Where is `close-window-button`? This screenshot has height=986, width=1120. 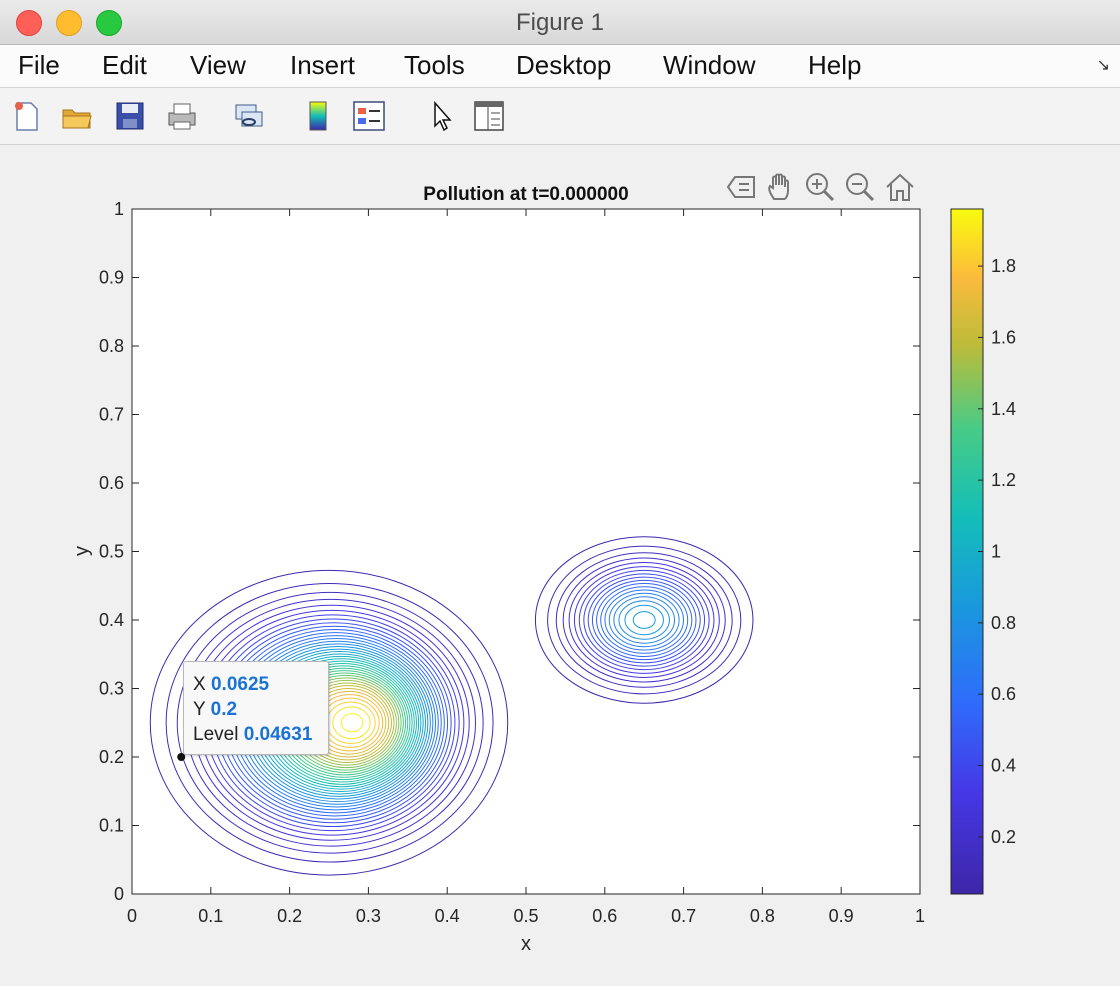
close-window-button is located at coordinates (29, 23).